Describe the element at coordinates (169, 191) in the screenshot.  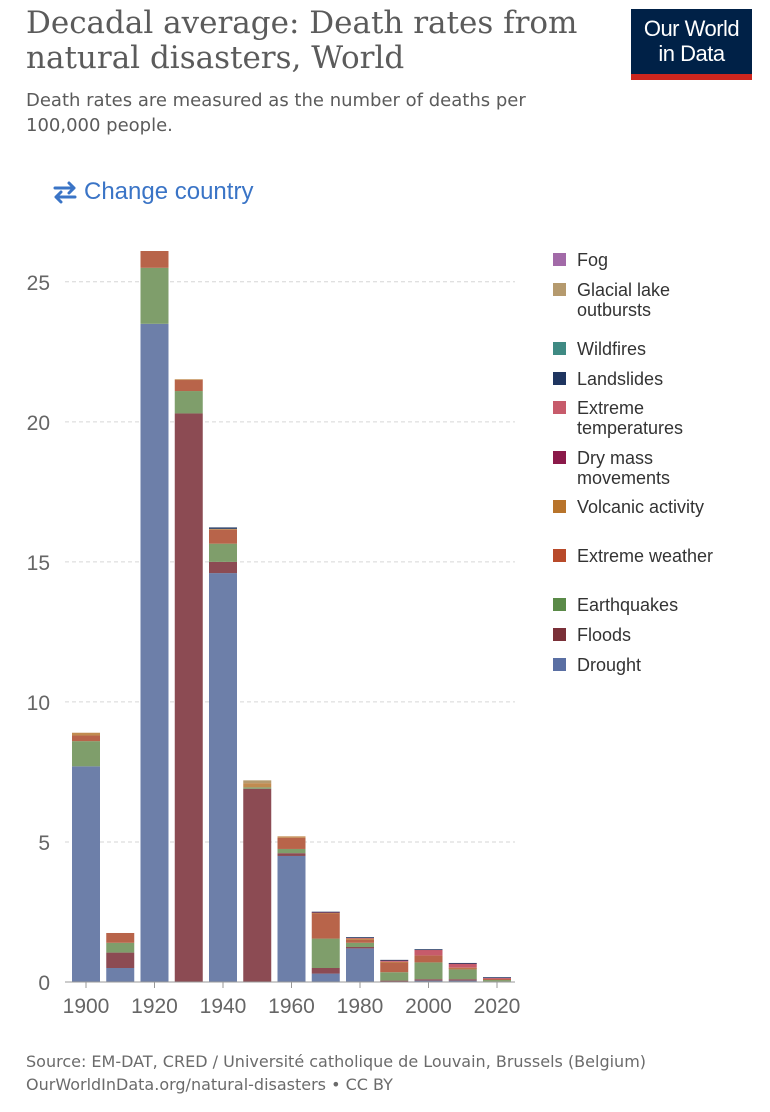
I see `change-country-label: Change country` at that location.